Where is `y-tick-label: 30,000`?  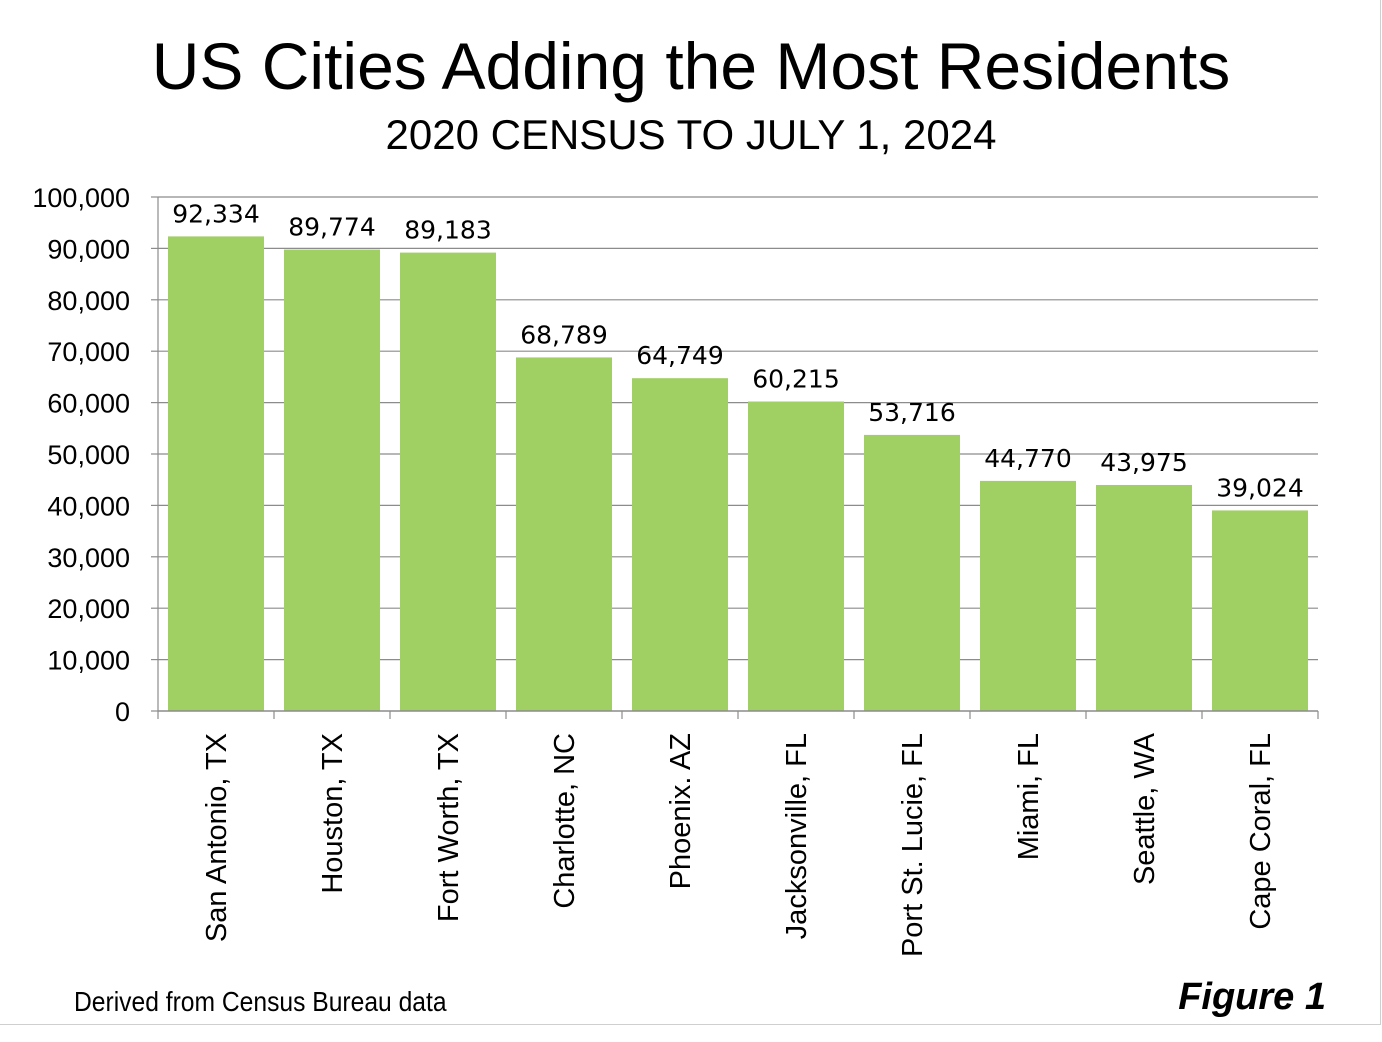
y-tick-label: 30,000 is located at coordinates (88, 558).